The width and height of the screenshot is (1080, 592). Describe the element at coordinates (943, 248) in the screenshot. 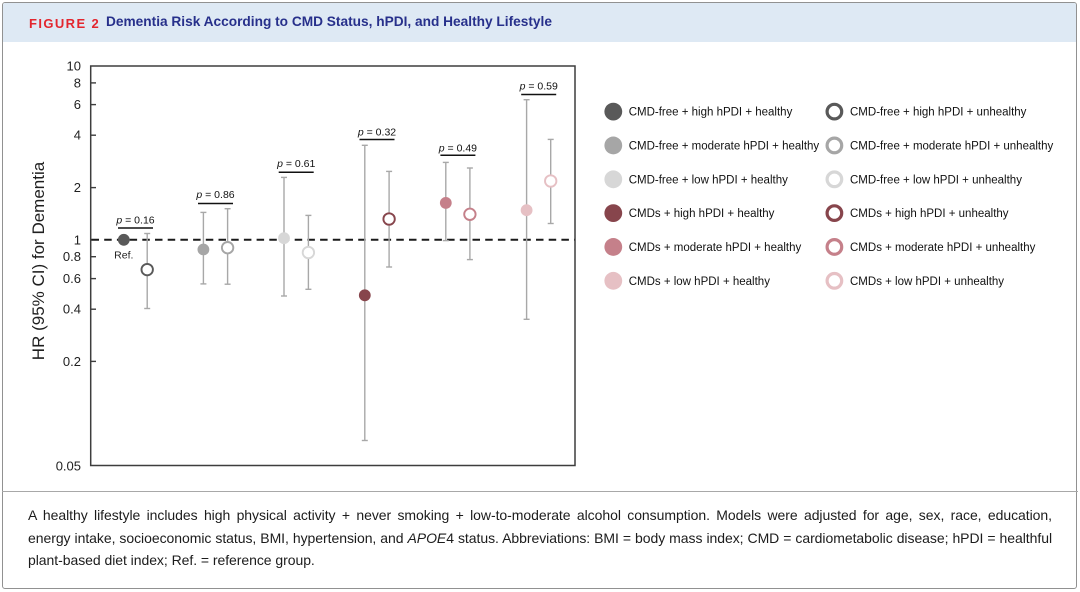

I see `svg-text:CMDs + moderate hPDI + unhealt: CMDs + moderate hPDI + unhealthy` at that location.